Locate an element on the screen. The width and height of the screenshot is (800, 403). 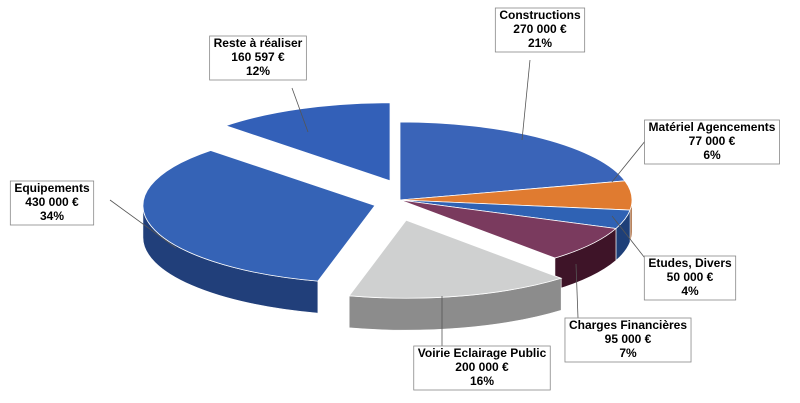
label-percent: 6% is located at coordinates (712, 155).